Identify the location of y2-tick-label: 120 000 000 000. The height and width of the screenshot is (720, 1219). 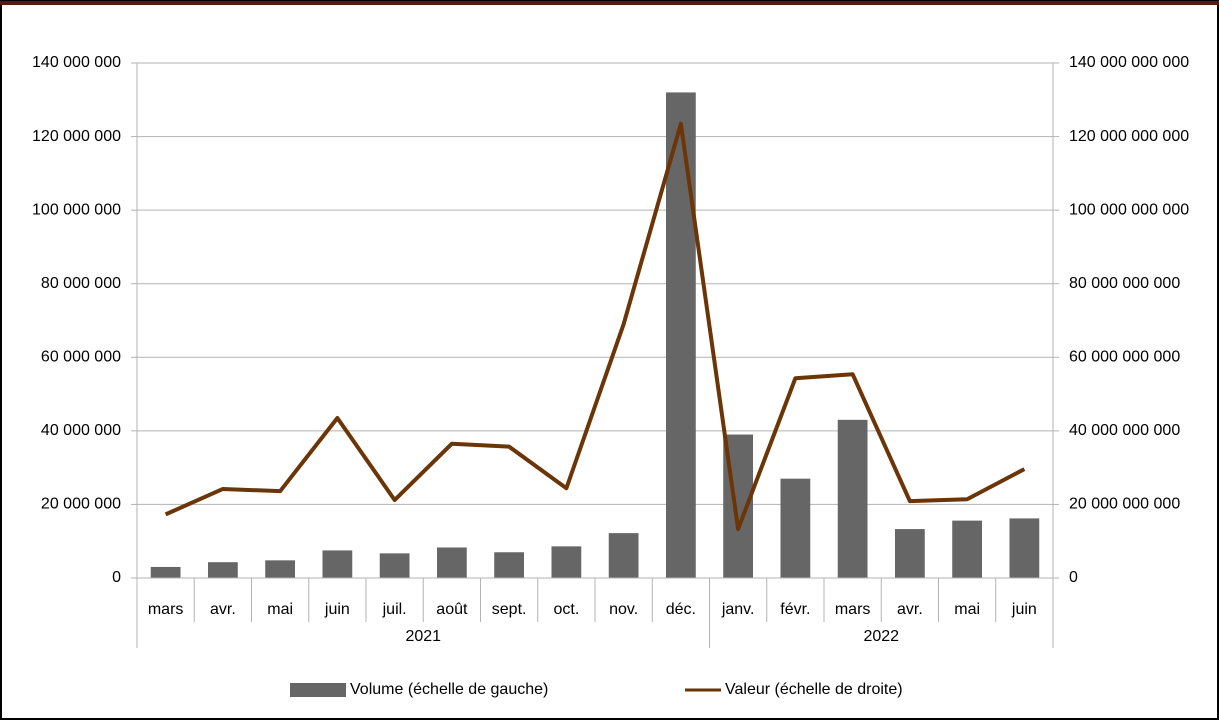
(1129, 136).